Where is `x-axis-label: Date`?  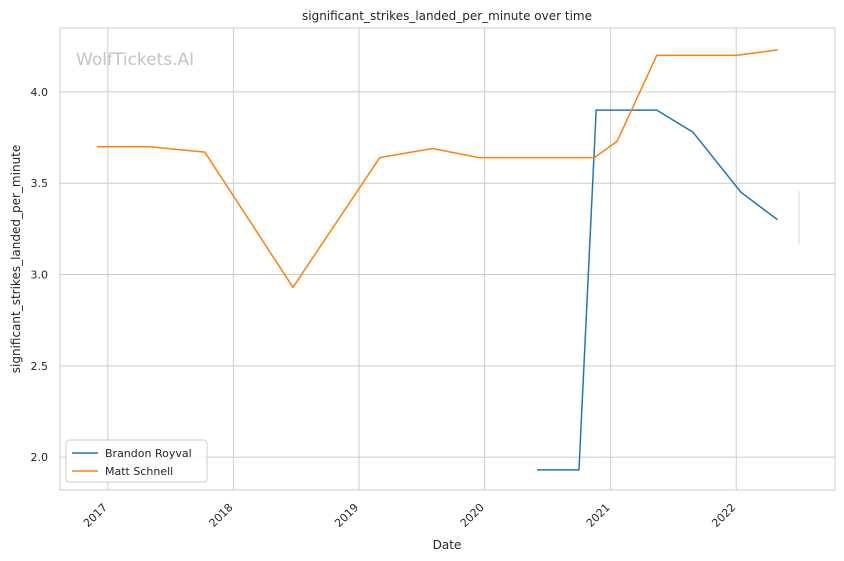
x-axis-label: Date is located at coordinates (447, 545).